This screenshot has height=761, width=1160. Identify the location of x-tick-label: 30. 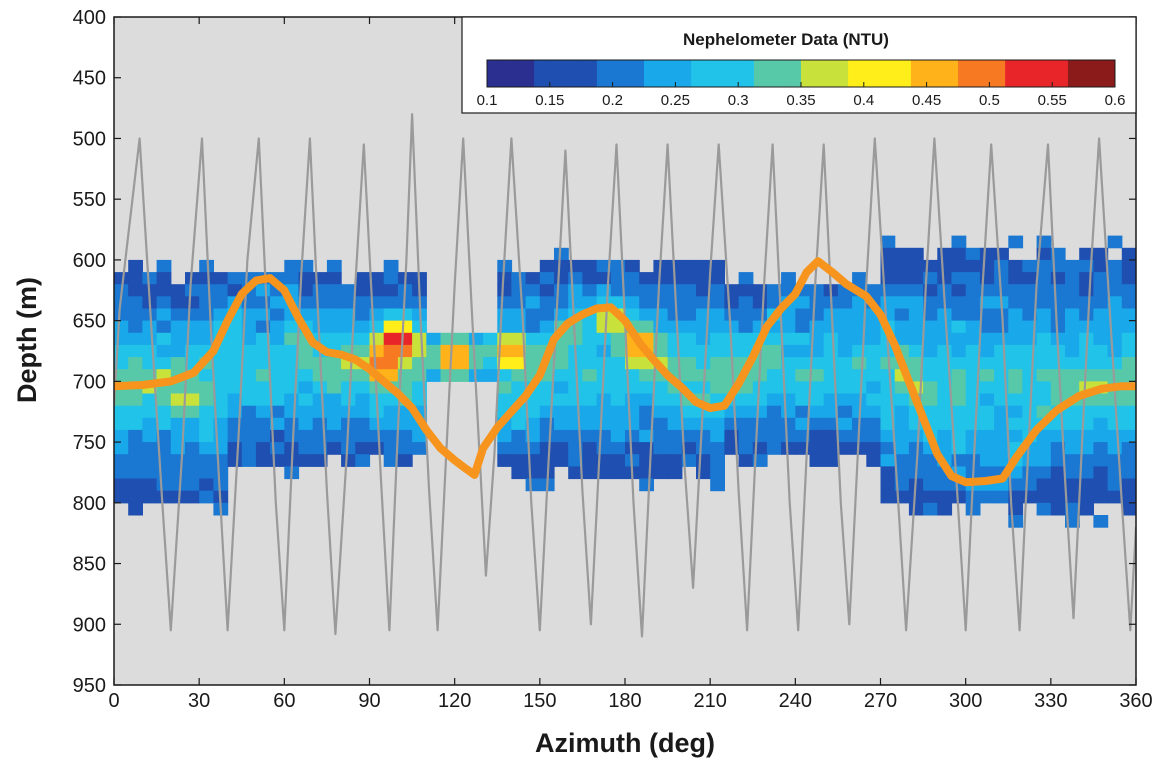
(199, 701).